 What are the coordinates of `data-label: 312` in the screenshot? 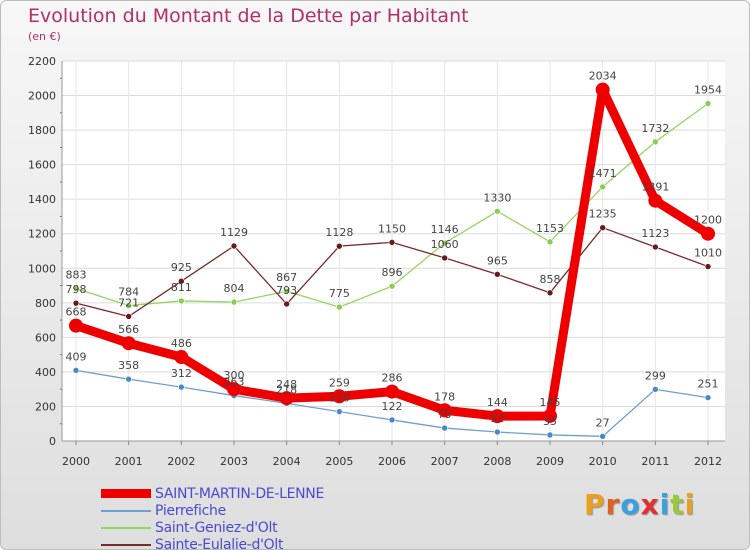 It's located at (181, 373).